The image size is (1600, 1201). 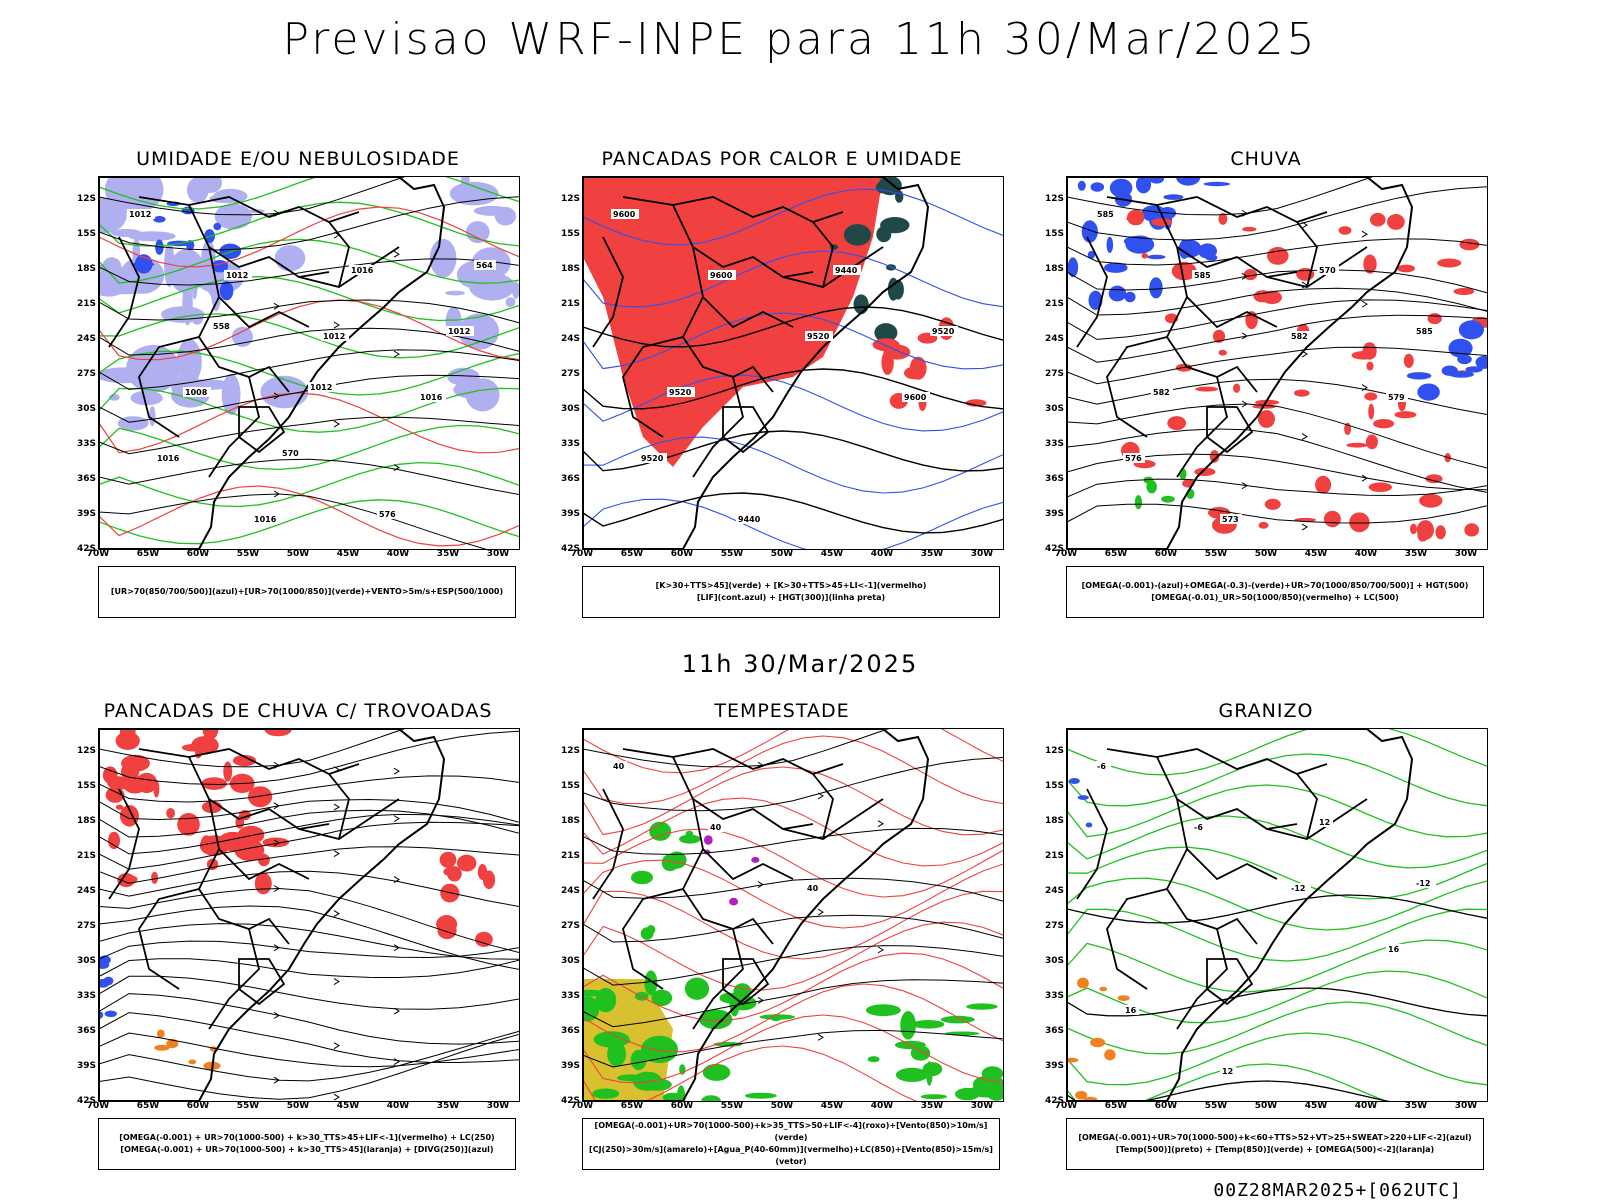 What do you see at coordinates (1277, 363) in the screenshot?
I see `forecast-map: 585 585 582 579 576 573 570 585 582` at bounding box center [1277, 363].